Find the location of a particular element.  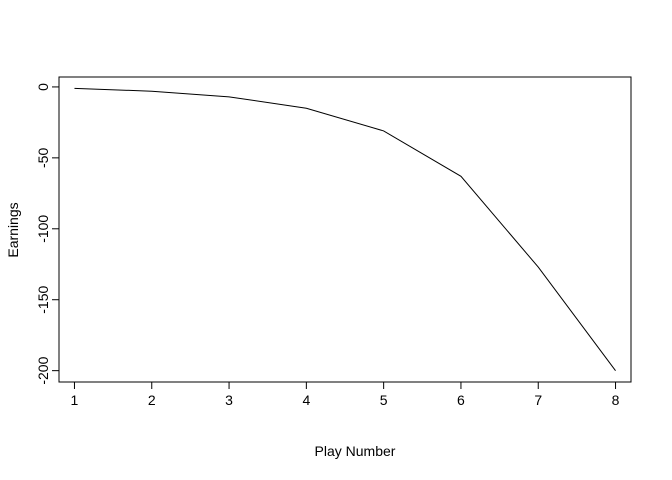

y-axis-title: Earnings is located at coordinates (13, 229).